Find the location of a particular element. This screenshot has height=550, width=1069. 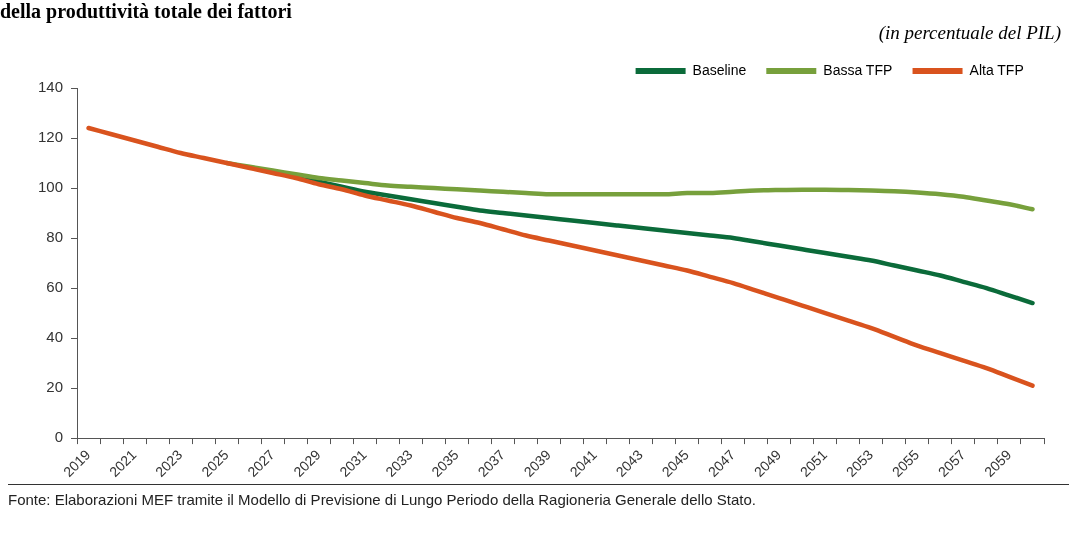

legend-label: Baseline is located at coordinates (719, 69).